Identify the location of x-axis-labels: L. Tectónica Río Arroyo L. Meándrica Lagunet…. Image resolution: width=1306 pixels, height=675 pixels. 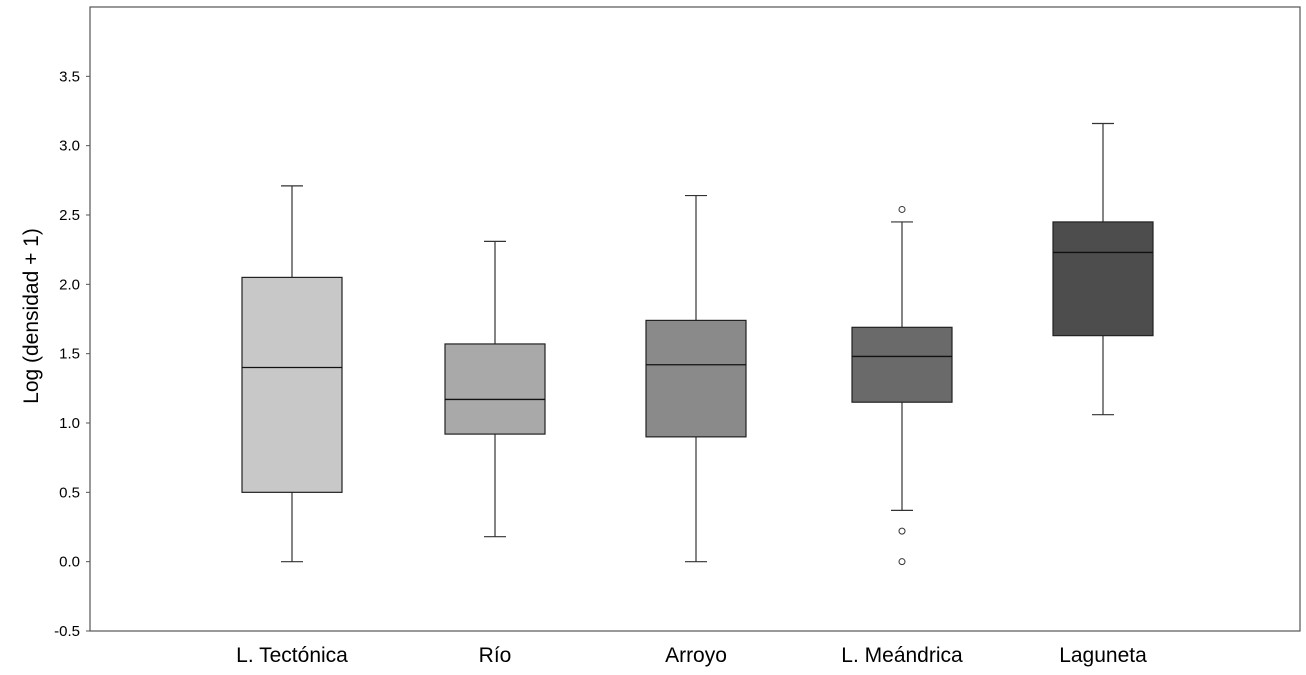
(691, 655).